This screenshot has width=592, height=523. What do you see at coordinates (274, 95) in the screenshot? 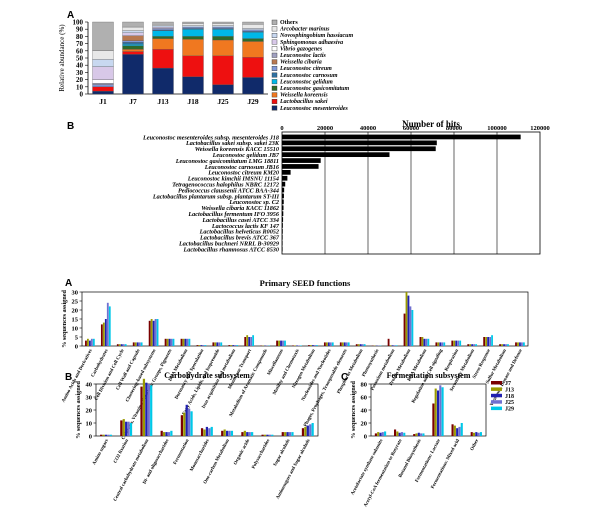
I see `legend-swatch-weissella-koreensis` at bounding box center [274, 95].